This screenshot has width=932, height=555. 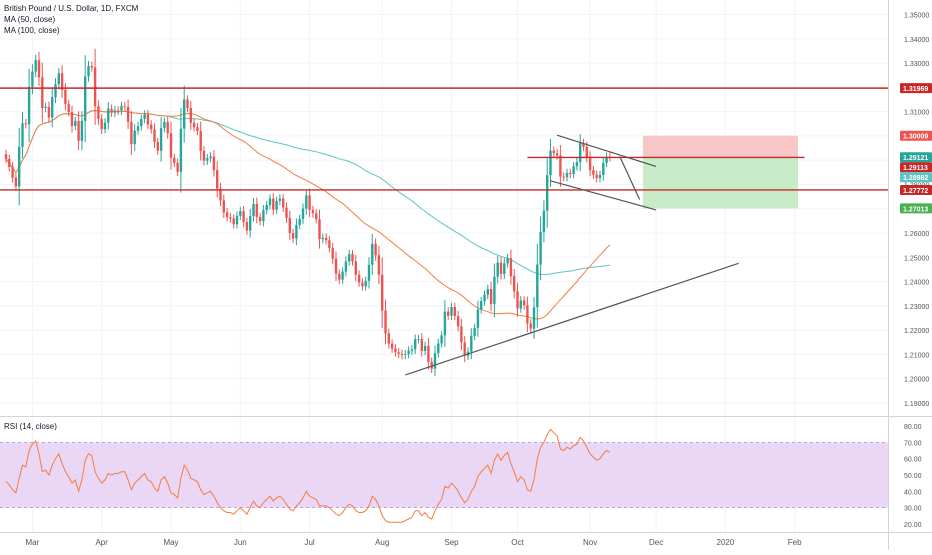 I want to click on y-tick-label: 1.23000, so click(x=916, y=307).